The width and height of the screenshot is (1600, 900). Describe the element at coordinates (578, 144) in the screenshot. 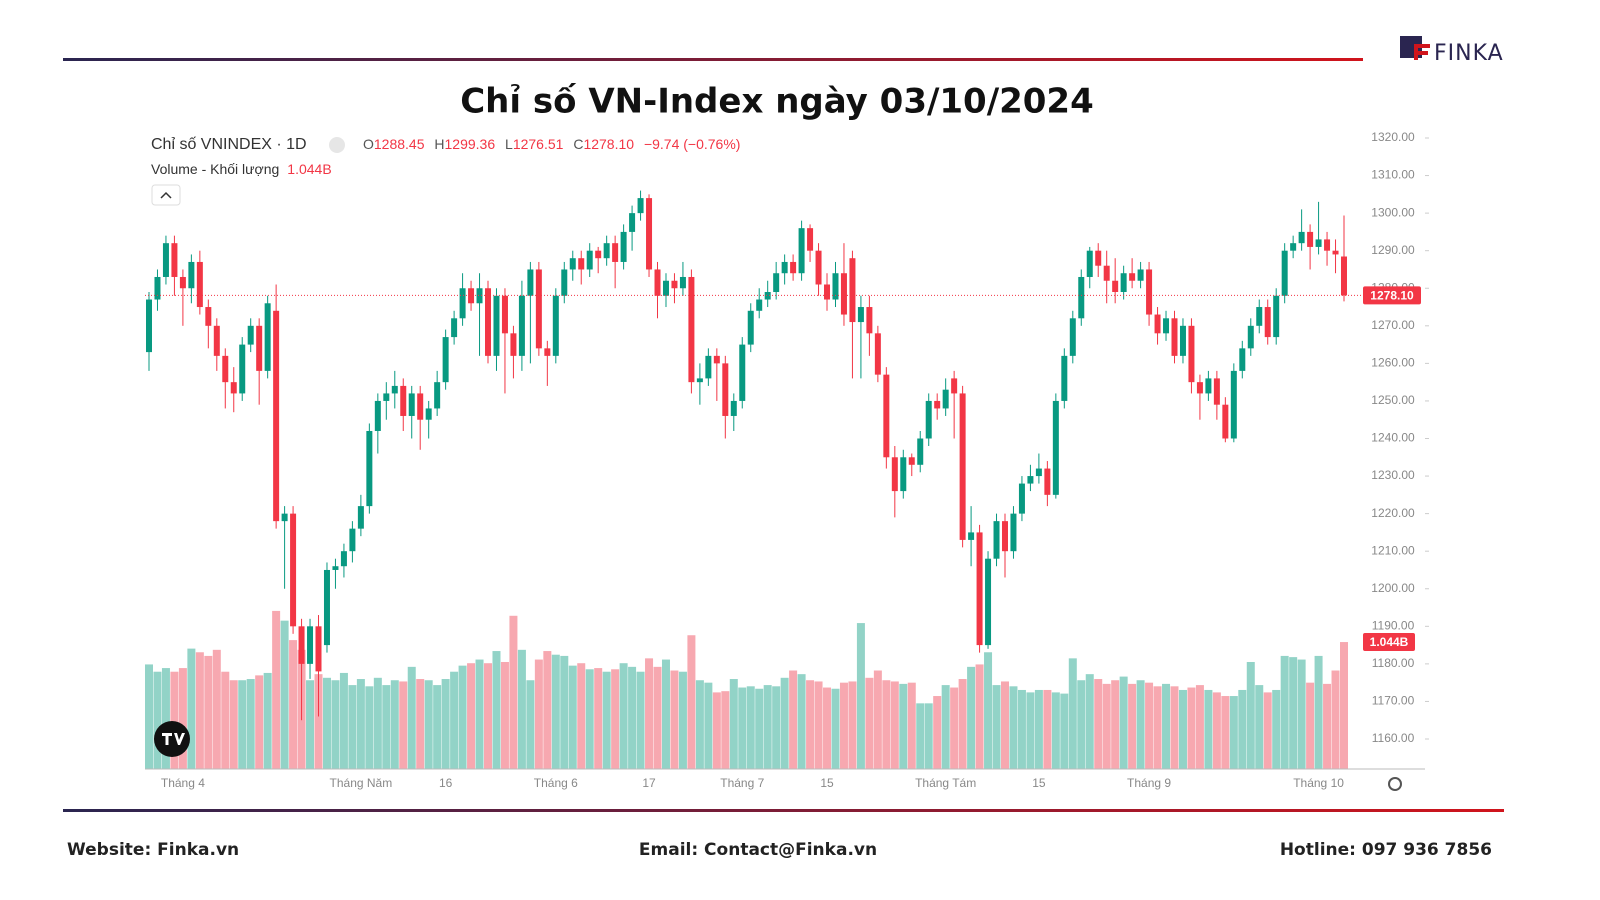

I see `ohlc-letter: C` at that location.